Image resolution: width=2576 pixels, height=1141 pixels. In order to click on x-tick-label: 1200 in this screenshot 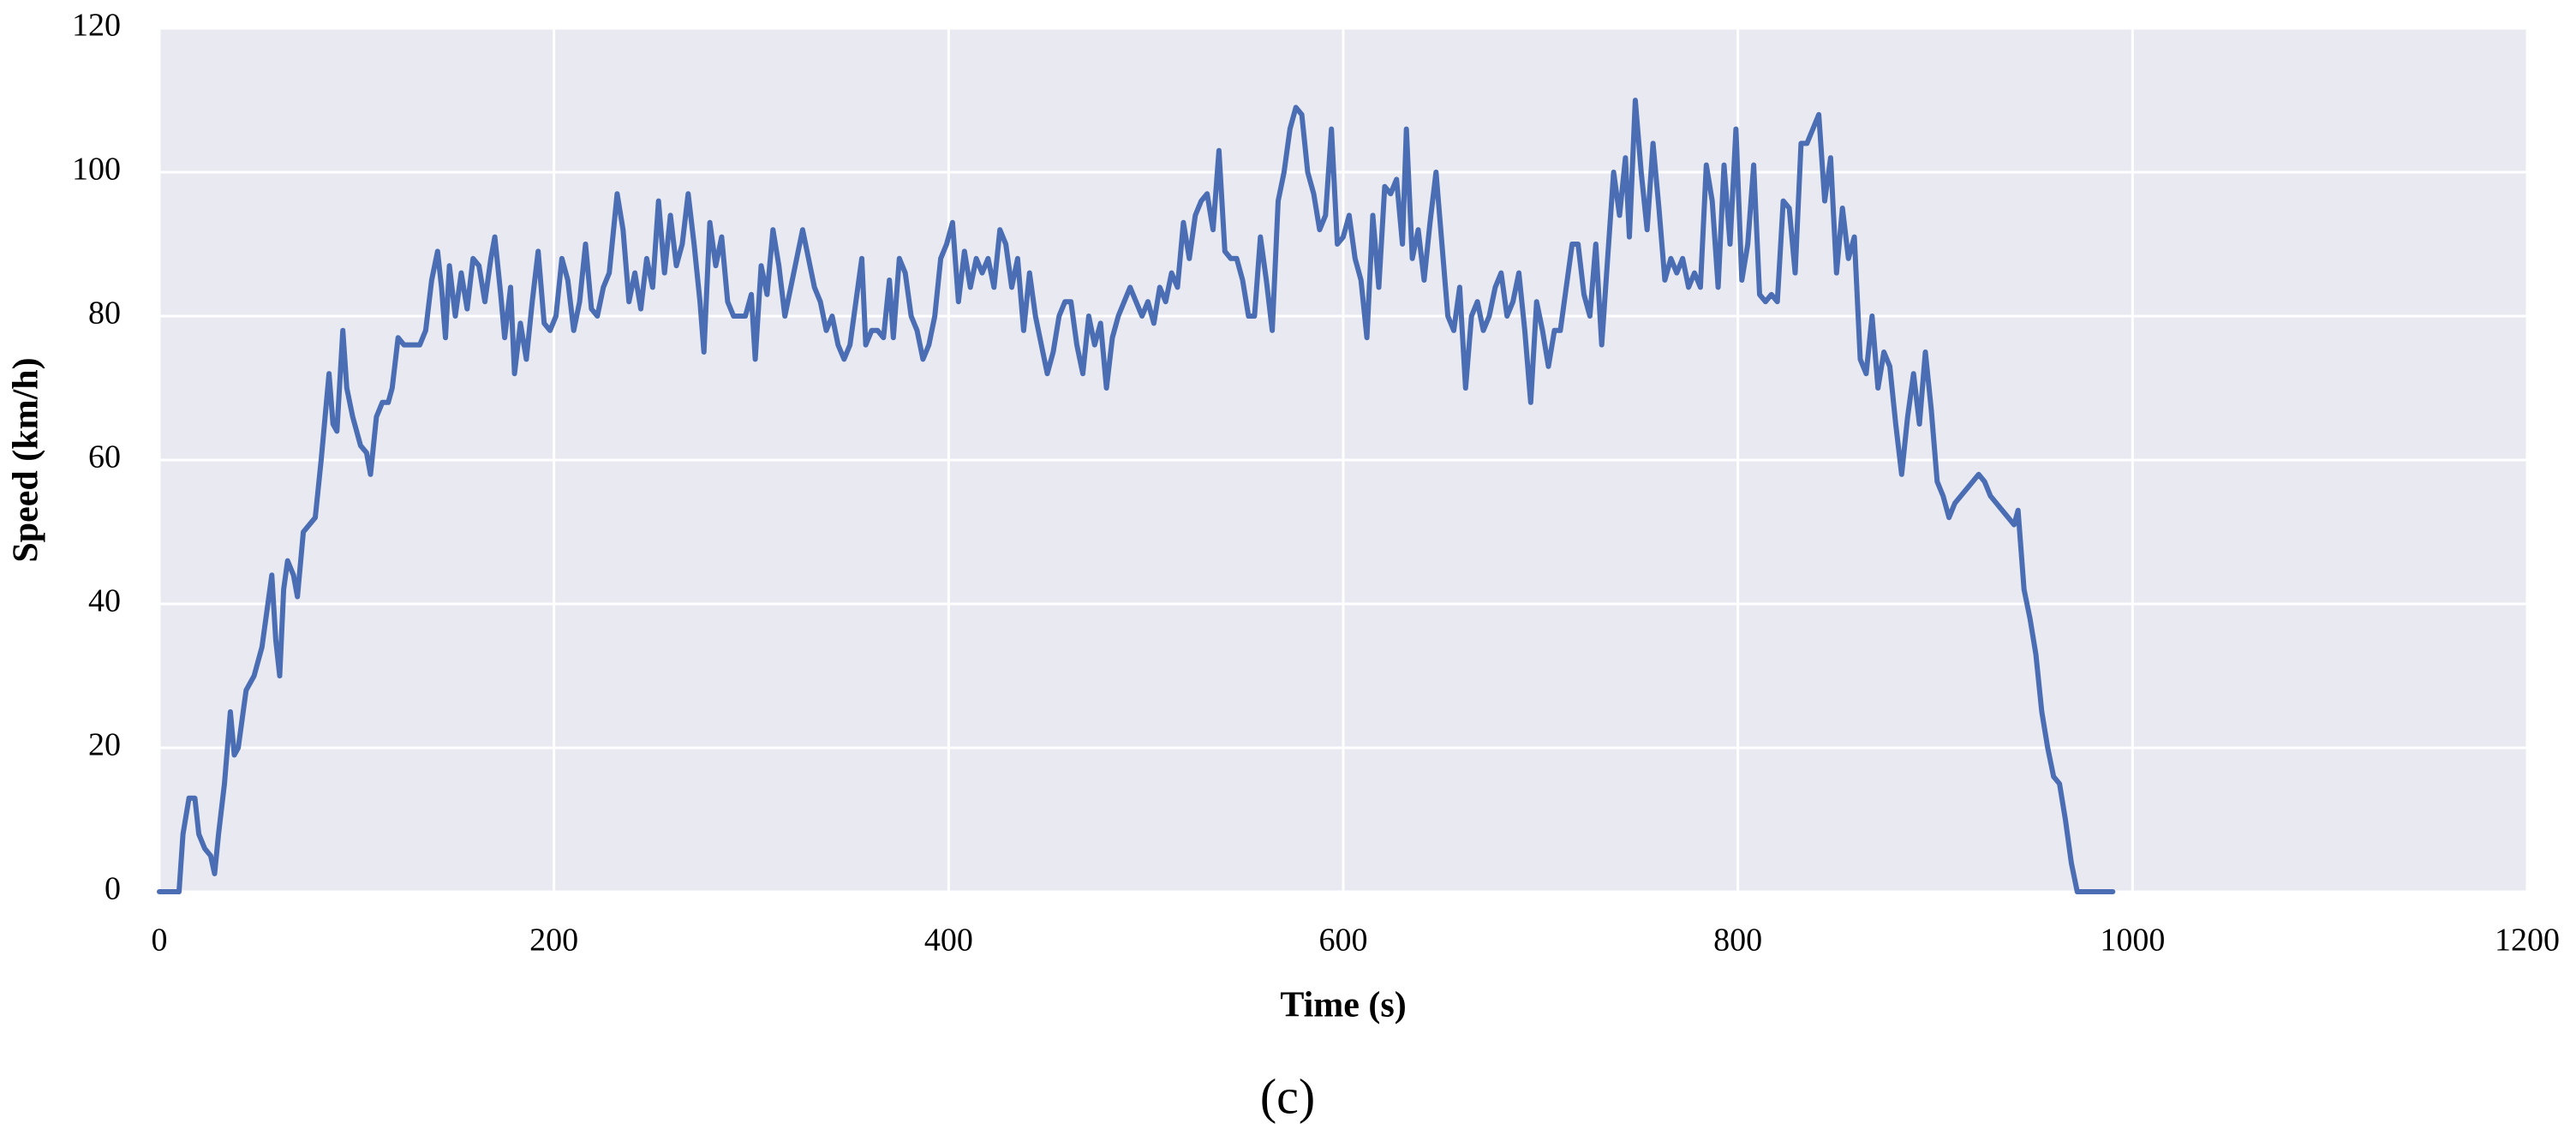, I will do `click(2527, 941)`.